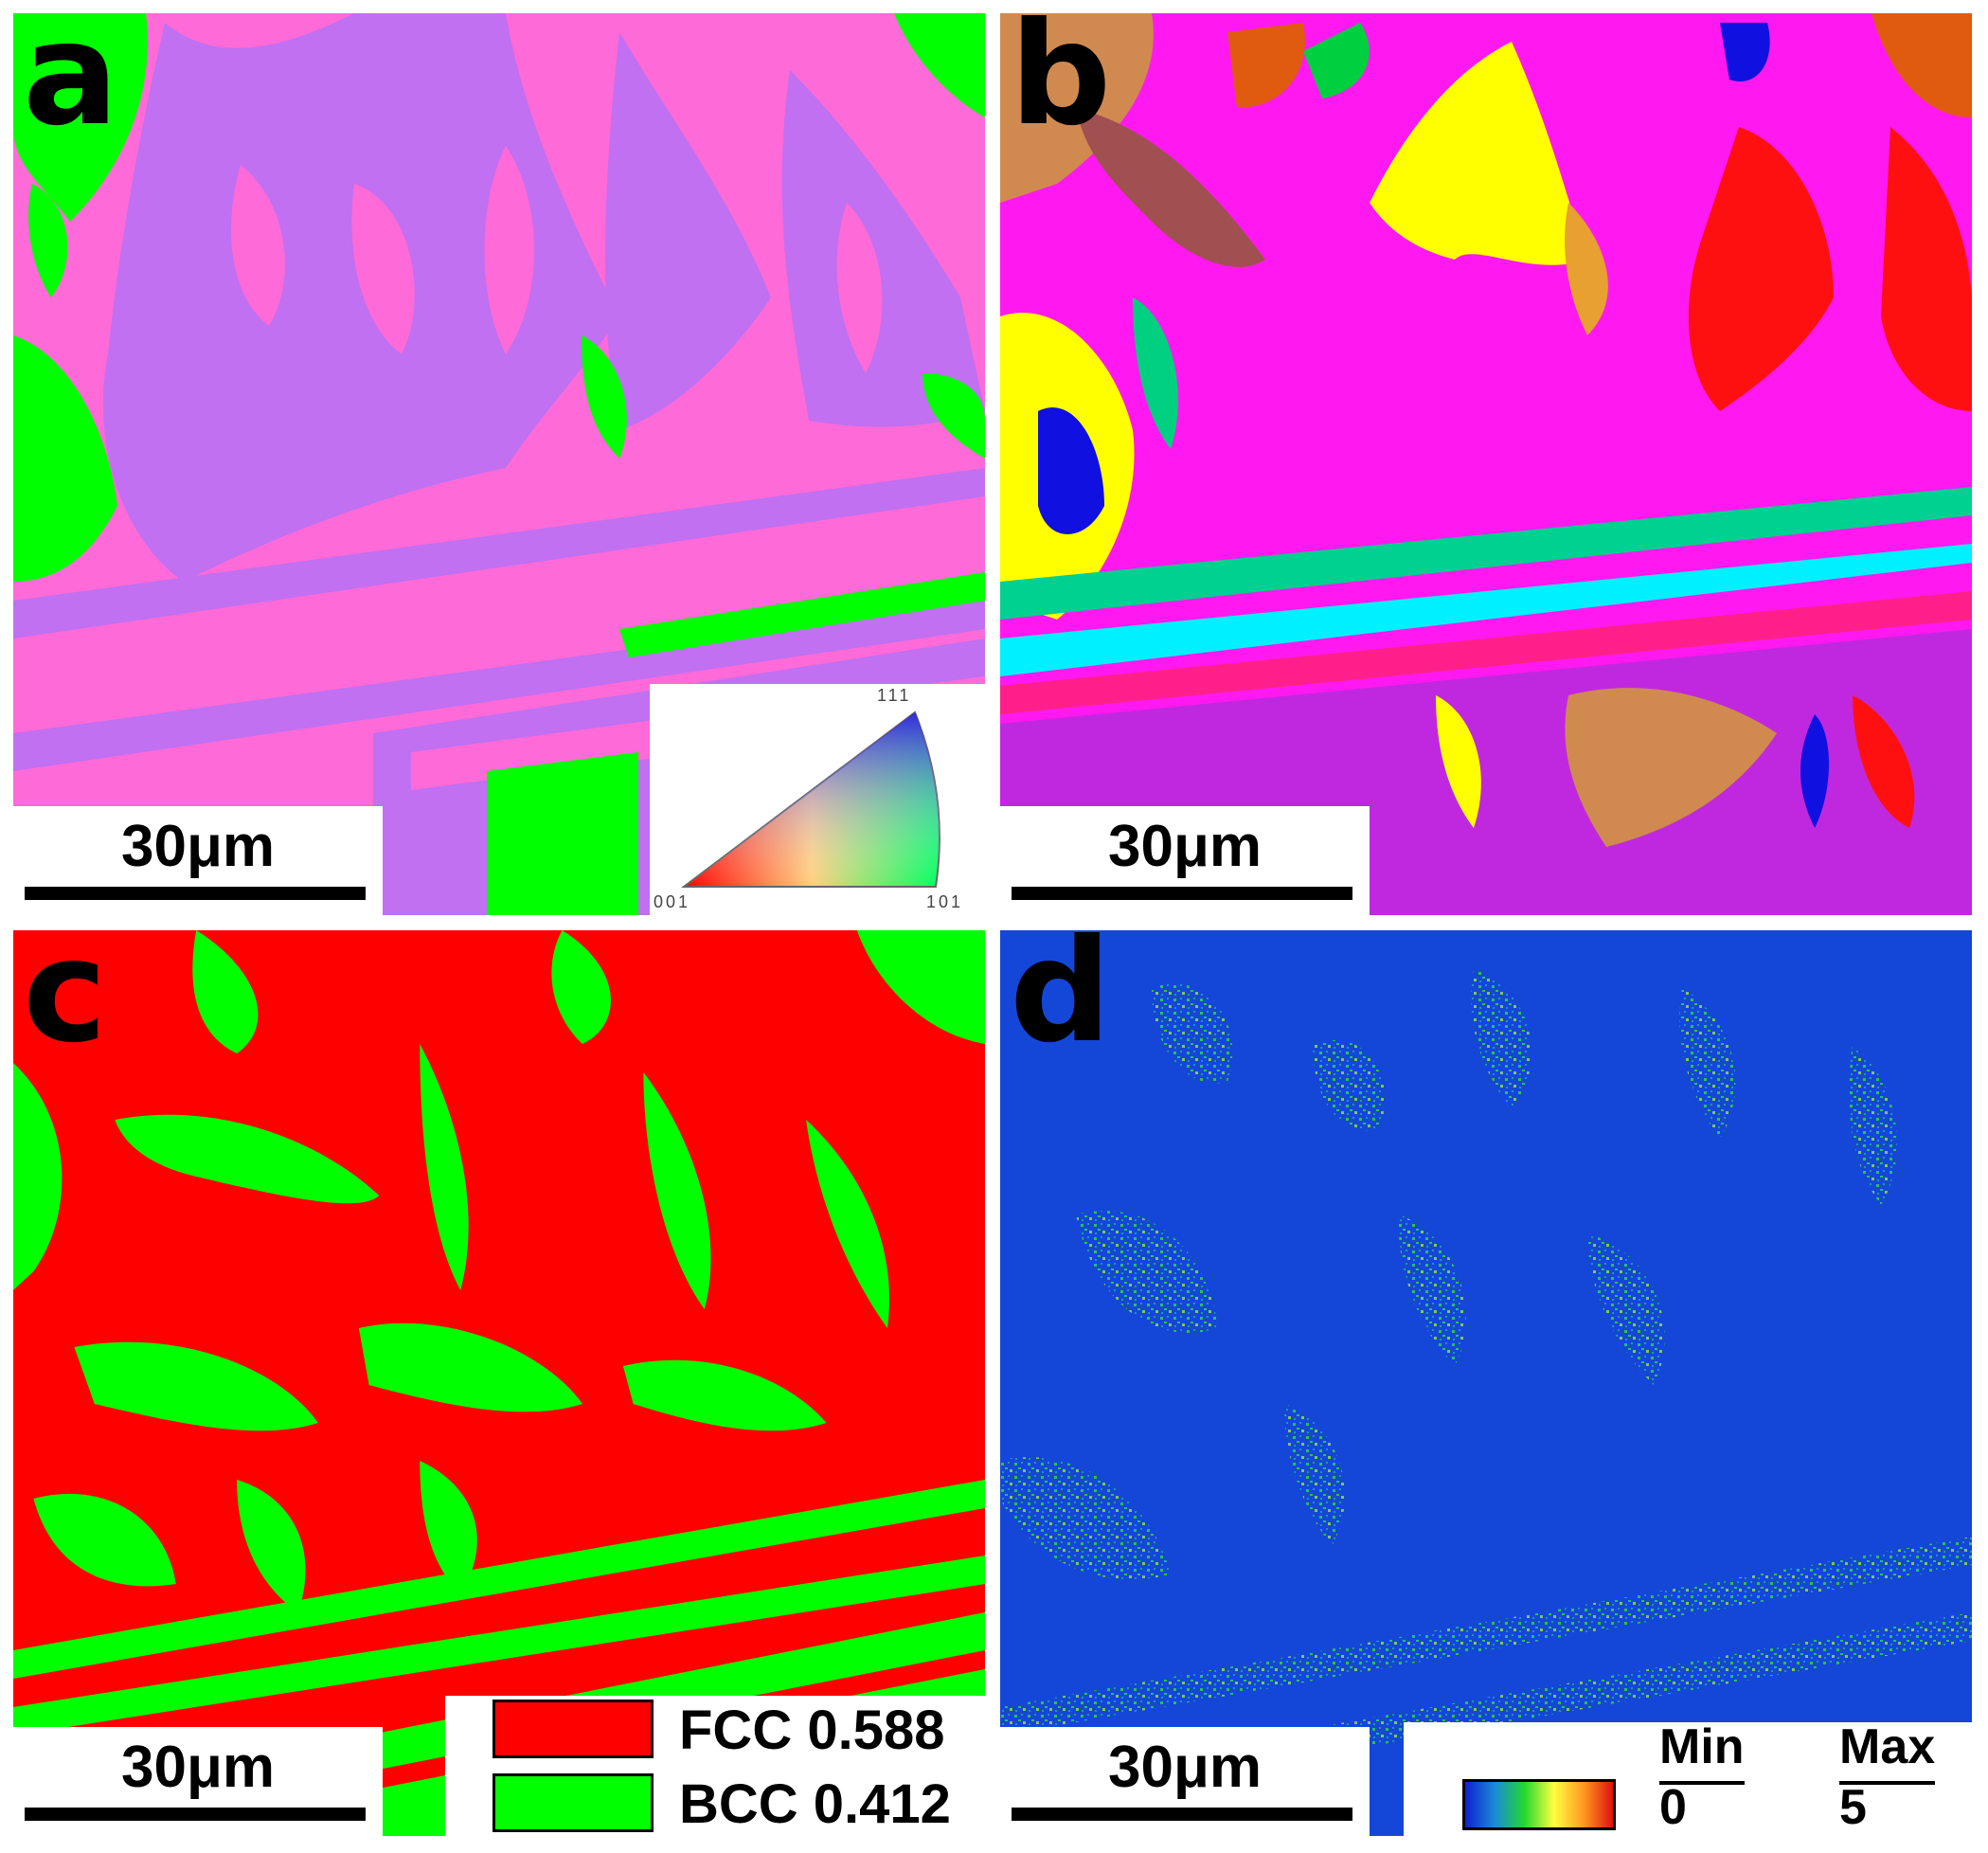 This screenshot has width=1988, height=1853. What do you see at coordinates (894, 695) in the screenshot?
I see `ipf-label-111: 111` at bounding box center [894, 695].